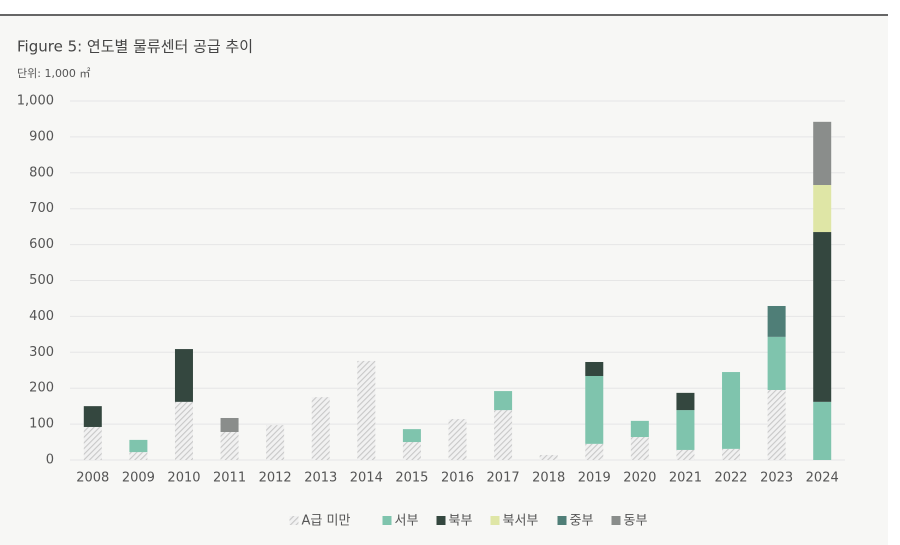 This screenshot has height=545, width=900. What do you see at coordinates (639, 478) in the screenshot?
I see `x-tick-label: 2020` at bounding box center [639, 478].